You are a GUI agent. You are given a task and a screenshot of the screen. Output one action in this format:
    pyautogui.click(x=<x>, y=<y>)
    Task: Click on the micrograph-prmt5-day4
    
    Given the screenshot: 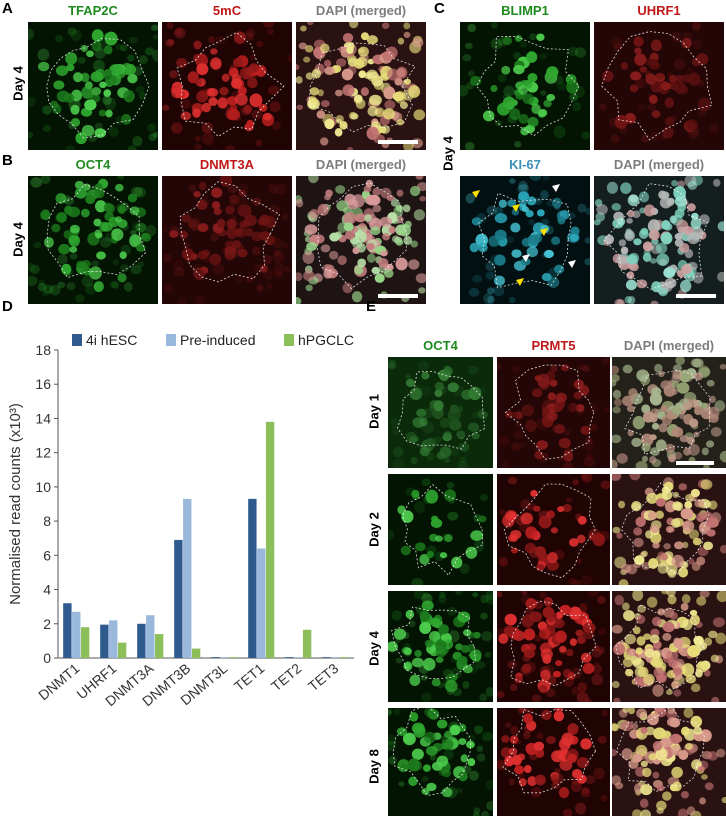 What is the action you would take?
    pyautogui.click(x=553, y=646)
    